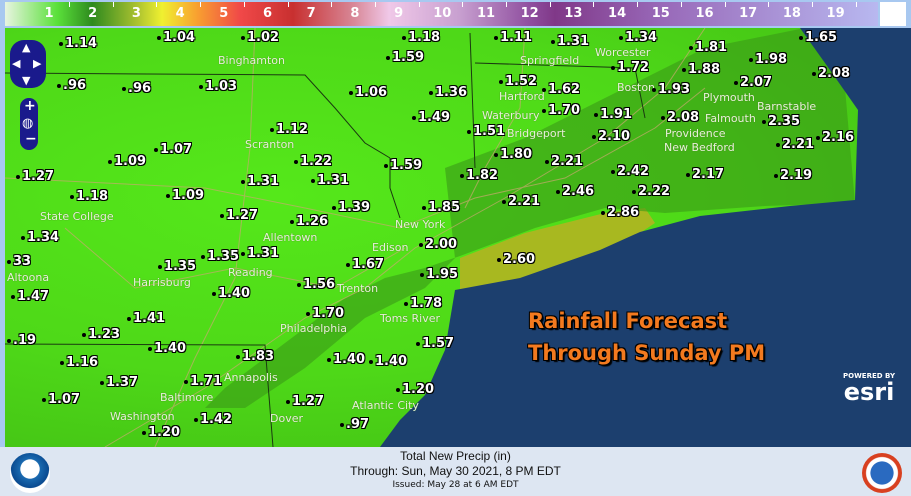  What do you see at coordinates (390, 247) in the screenshot?
I see `city-label: Edison` at bounding box center [390, 247].